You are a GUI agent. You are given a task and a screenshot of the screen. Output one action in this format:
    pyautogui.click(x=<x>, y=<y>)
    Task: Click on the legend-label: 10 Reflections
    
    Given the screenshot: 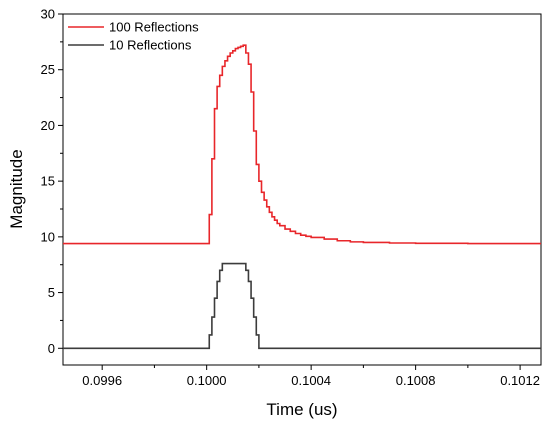 What is the action you would take?
    pyautogui.click(x=150, y=45)
    